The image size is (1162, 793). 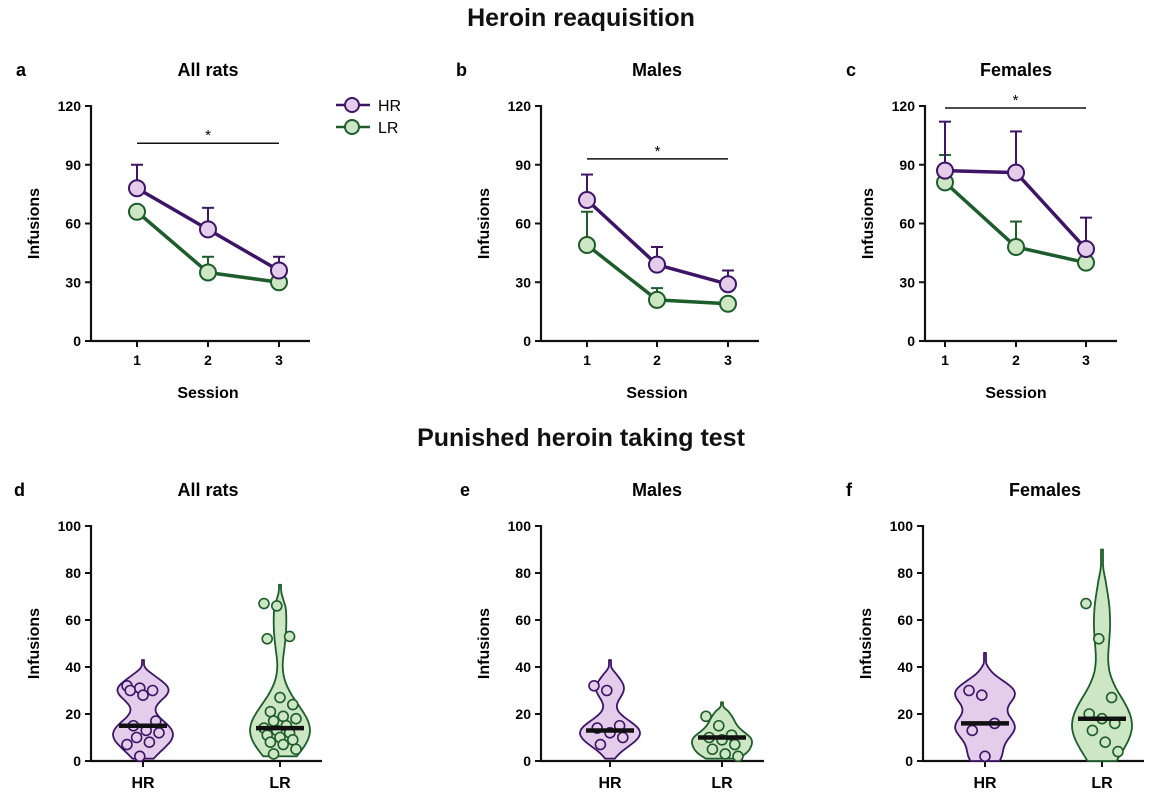 I want to click on panel-letter: c, so click(x=851, y=70).